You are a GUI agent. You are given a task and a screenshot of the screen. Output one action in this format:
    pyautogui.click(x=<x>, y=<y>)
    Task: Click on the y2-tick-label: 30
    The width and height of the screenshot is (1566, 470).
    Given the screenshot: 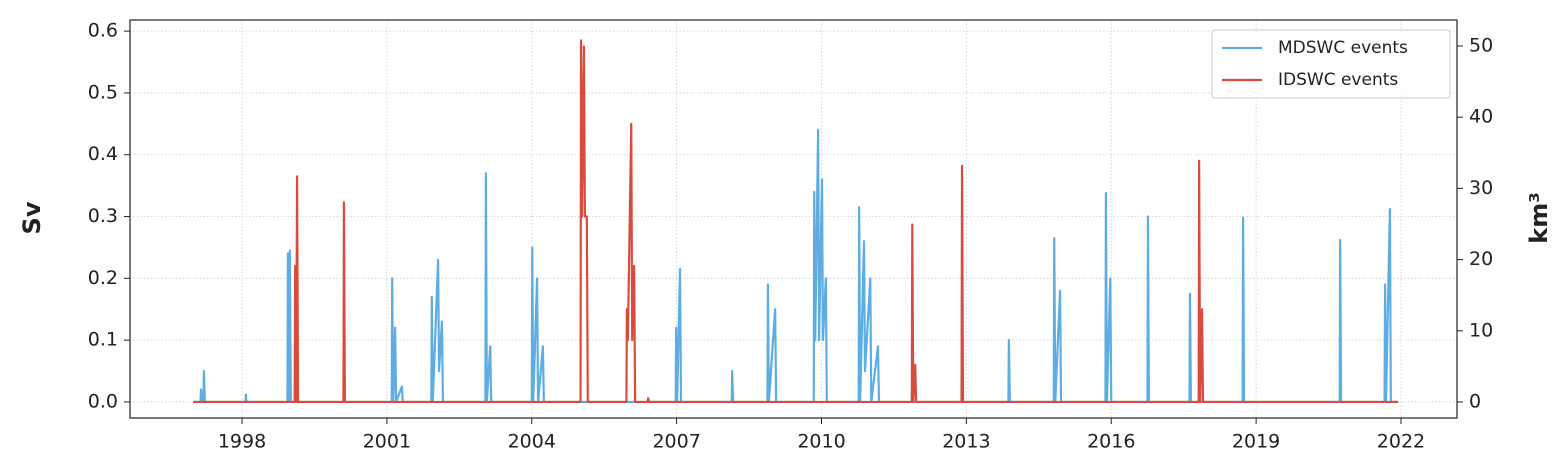 What is the action you would take?
    pyautogui.click(x=1481, y=188)
    